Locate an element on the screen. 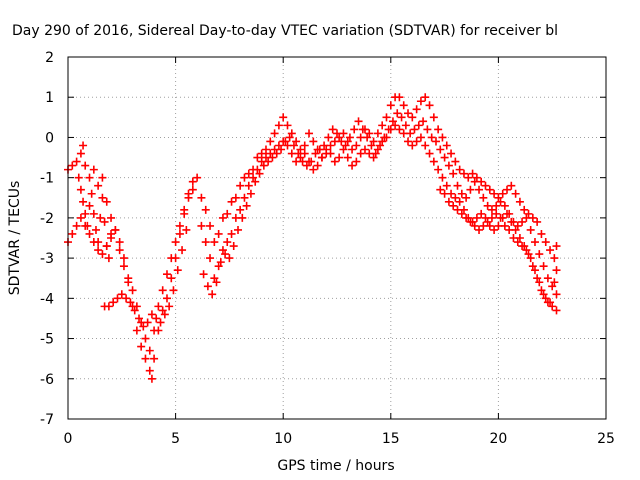 This screenshot has height=480, width=640. y-tick-label: 1 is located at coordinates (49, 98).